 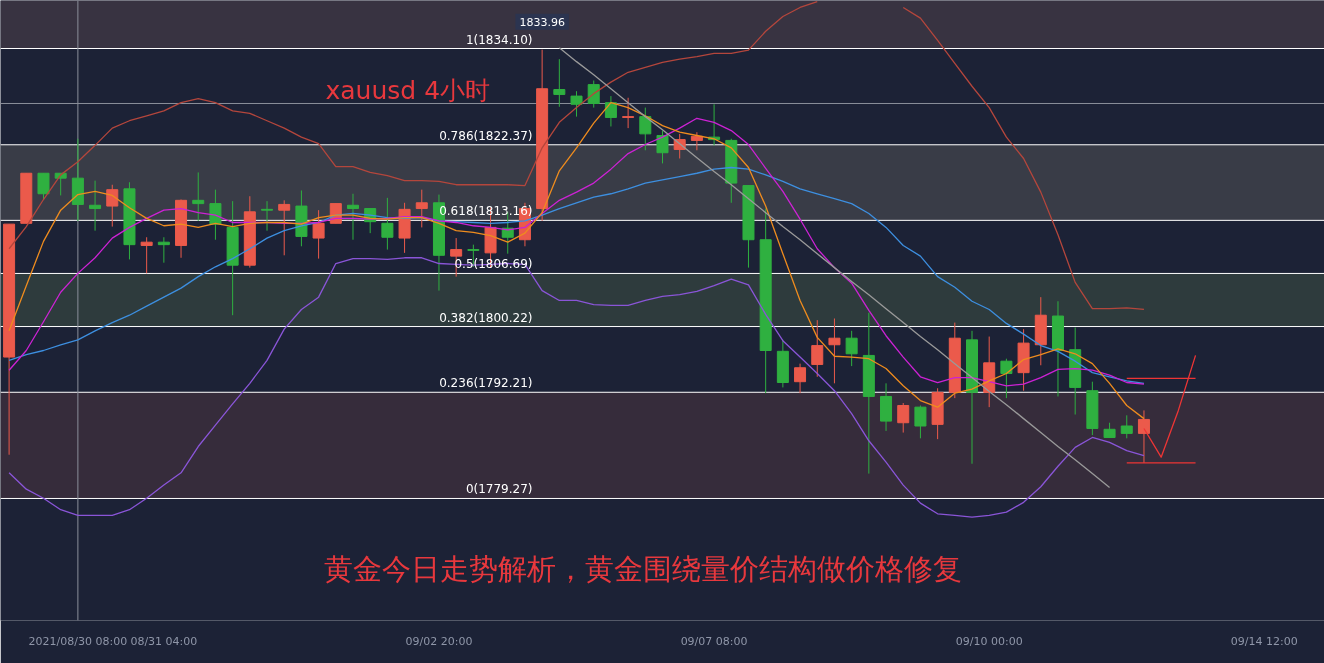 What do you see at coordinates (499, 489) in the screenshot?
I see `ref-line-label: 0(1779.27)` at bounding box center [499, 489].